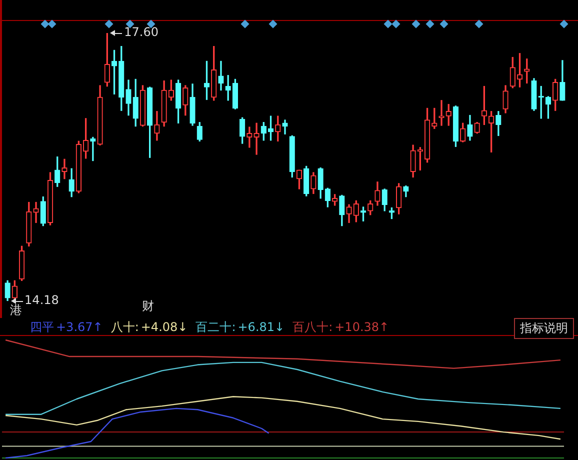  What do you see at coordinates (544, 328) in the screenshot?
I see `text: 指标说明` at bounding box center [544, 328].